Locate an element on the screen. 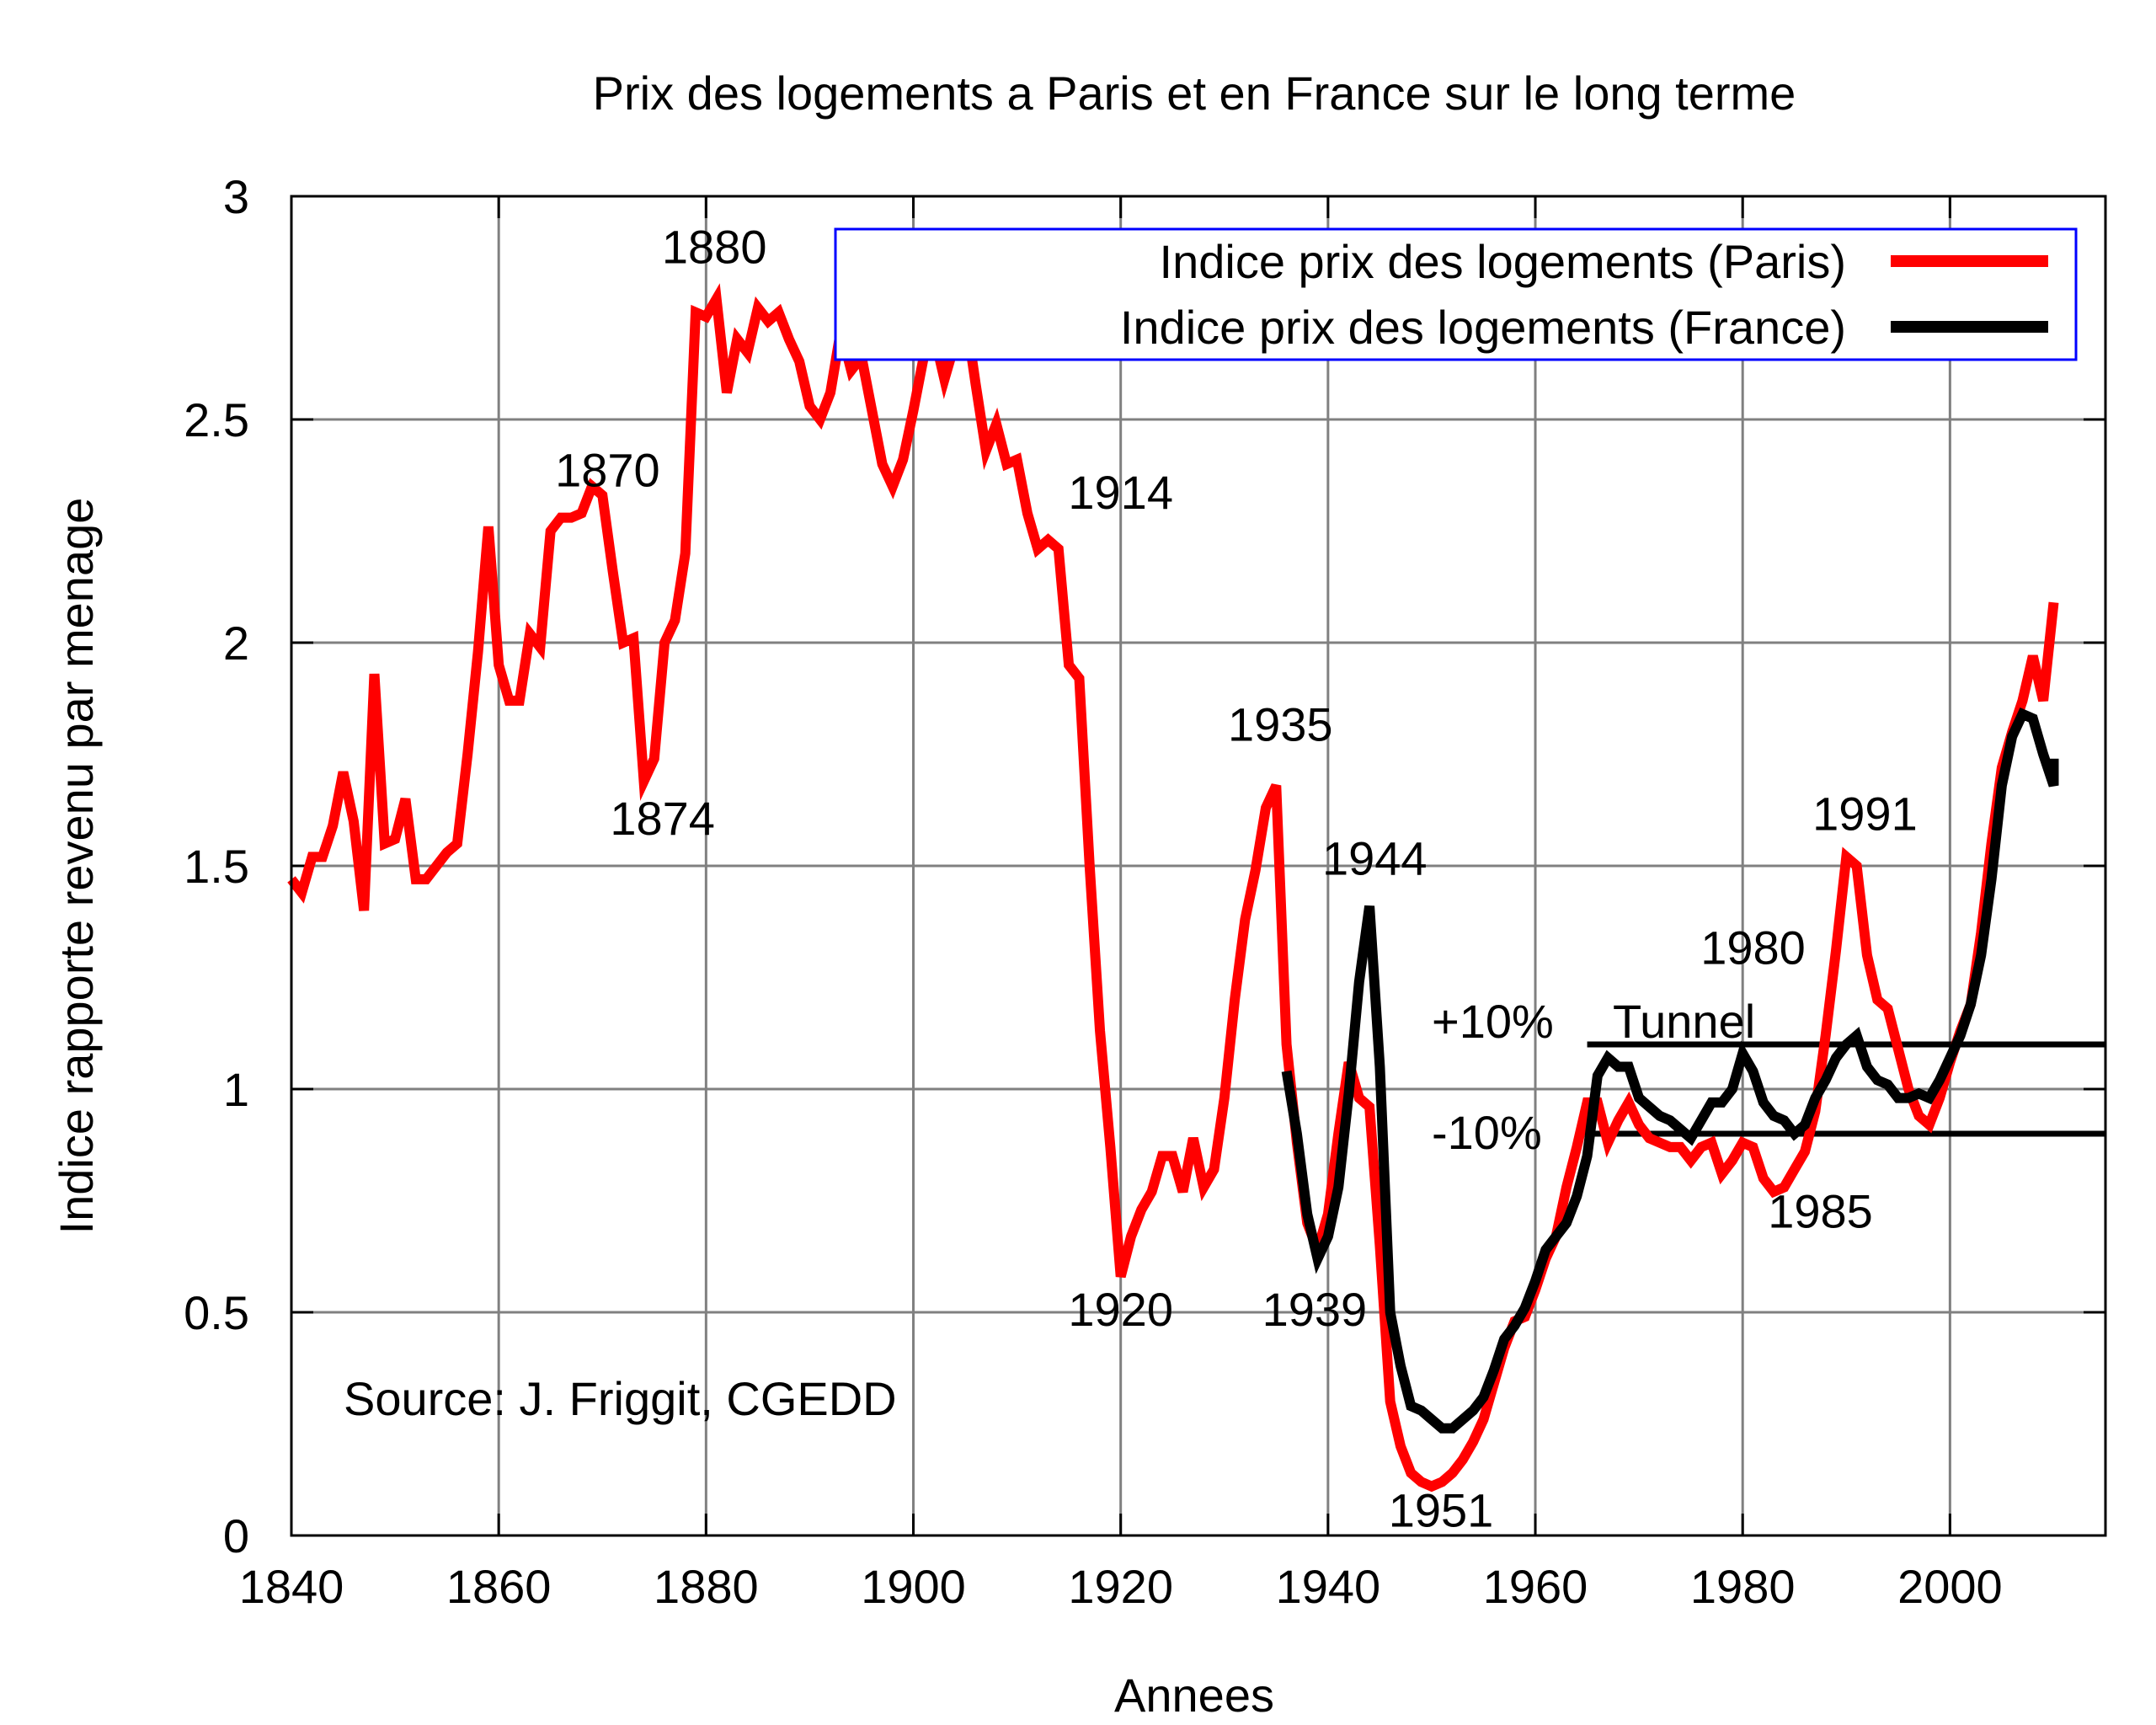  year-annotation: 1939 is located at coordinates (1315, 1309).